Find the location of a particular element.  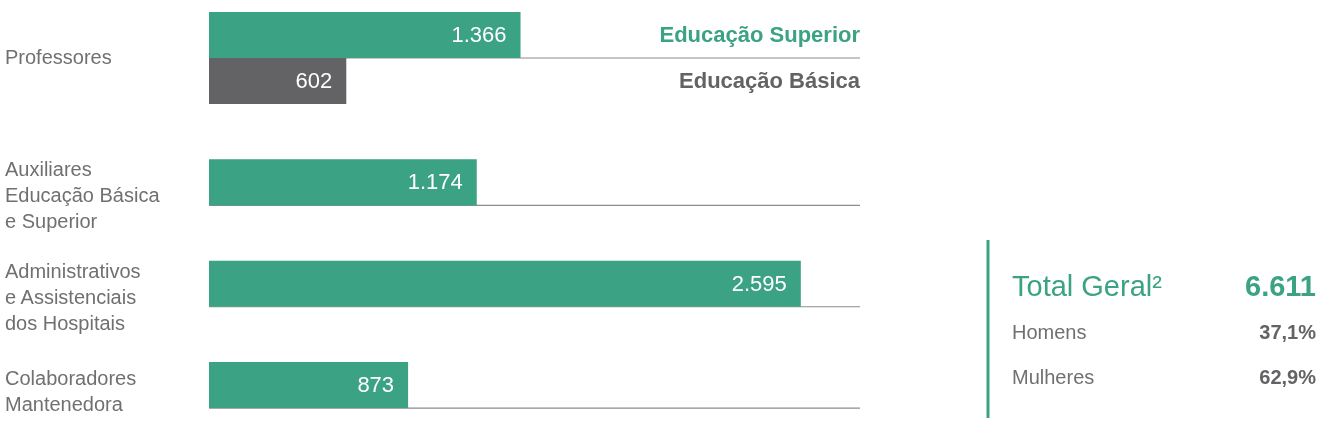

data-label: 873 is located at coordinates (376, 385).